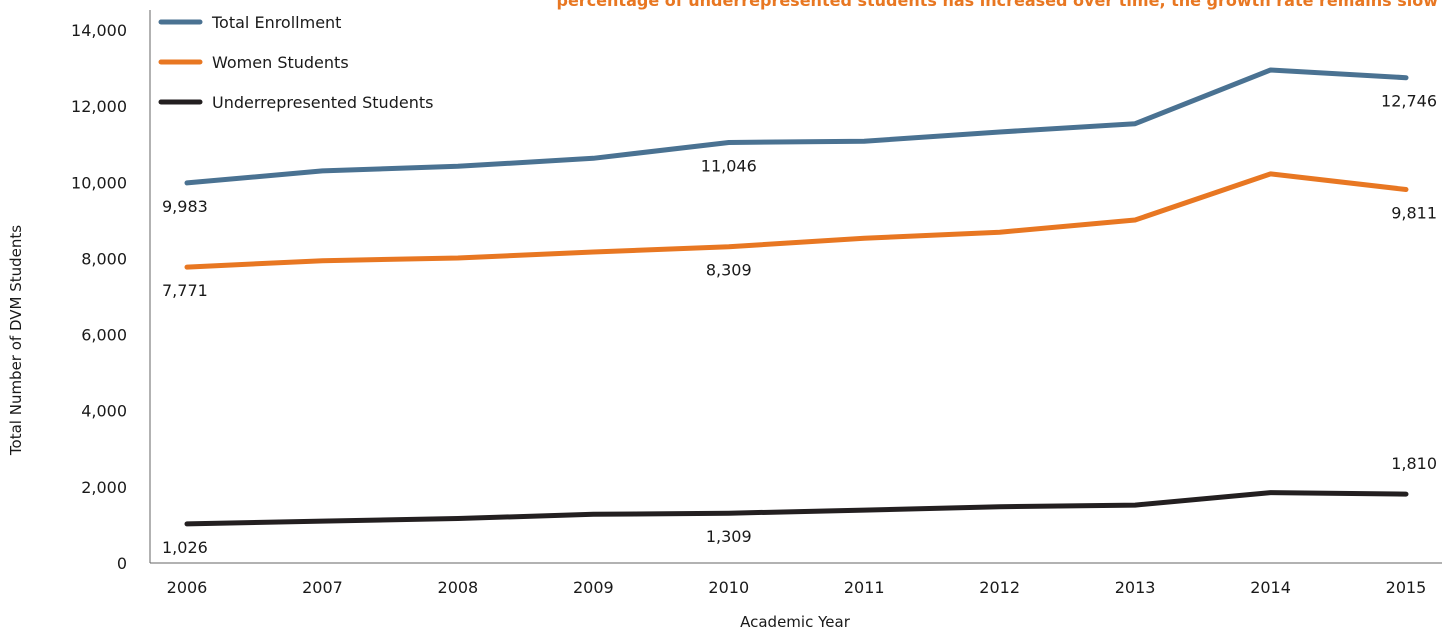  What do you see at coordinates (1270, 587) in the screenshot?
I see `x-tick-label: 2014` at bounding box center [1270, 587].